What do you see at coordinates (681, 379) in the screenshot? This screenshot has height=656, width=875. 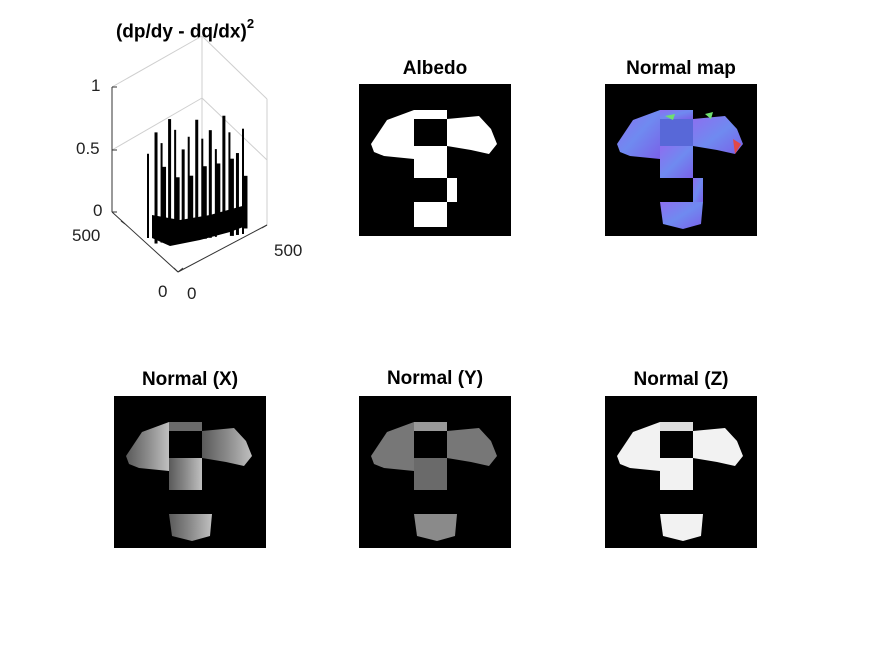 I see `normal-z-title: Normal (Z)` at bounding box center [681, 379].